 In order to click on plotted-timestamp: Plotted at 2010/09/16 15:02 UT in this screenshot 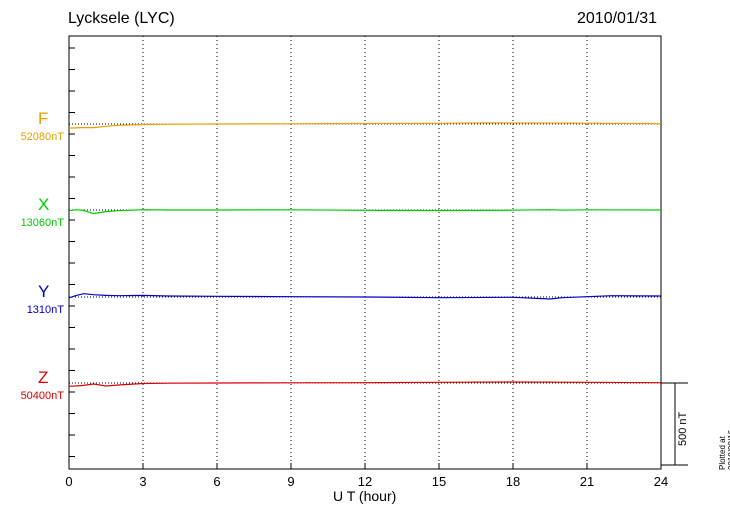, I will do `click(724, 449)`.